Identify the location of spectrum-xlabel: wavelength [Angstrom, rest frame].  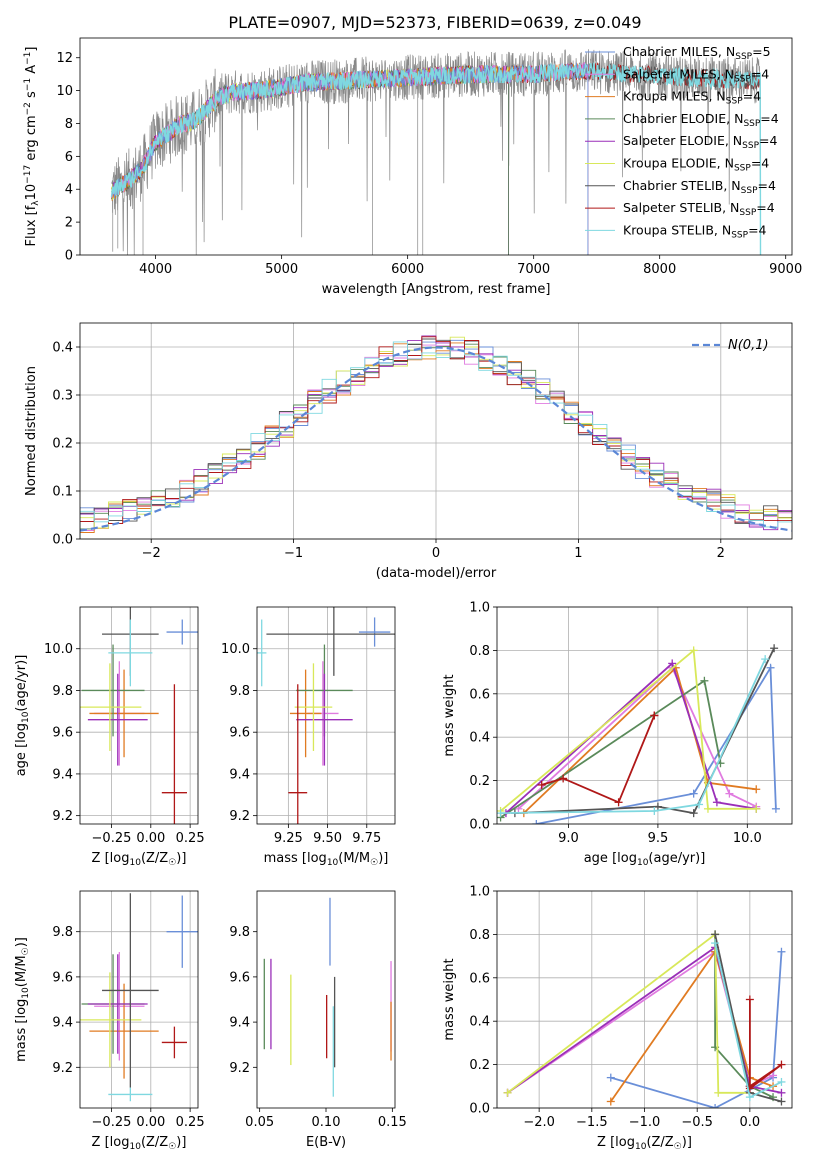
(436, 289).